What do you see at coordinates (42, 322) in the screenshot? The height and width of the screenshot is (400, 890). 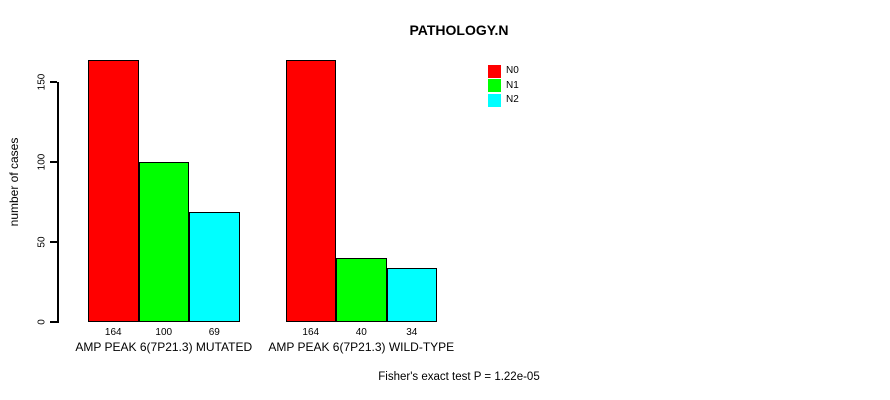 I see `y-tick-label: 0` at bounding box center [42, 322].